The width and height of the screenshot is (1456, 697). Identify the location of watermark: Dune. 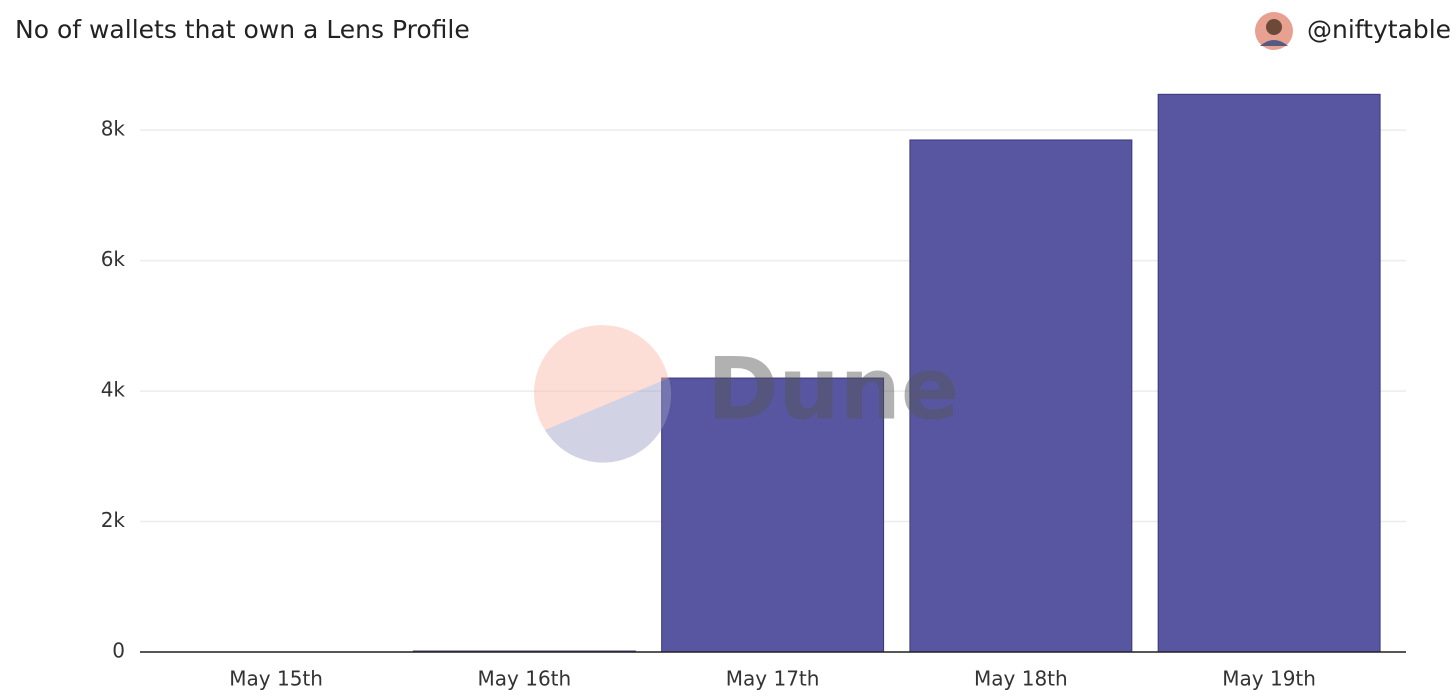
(746, 394).